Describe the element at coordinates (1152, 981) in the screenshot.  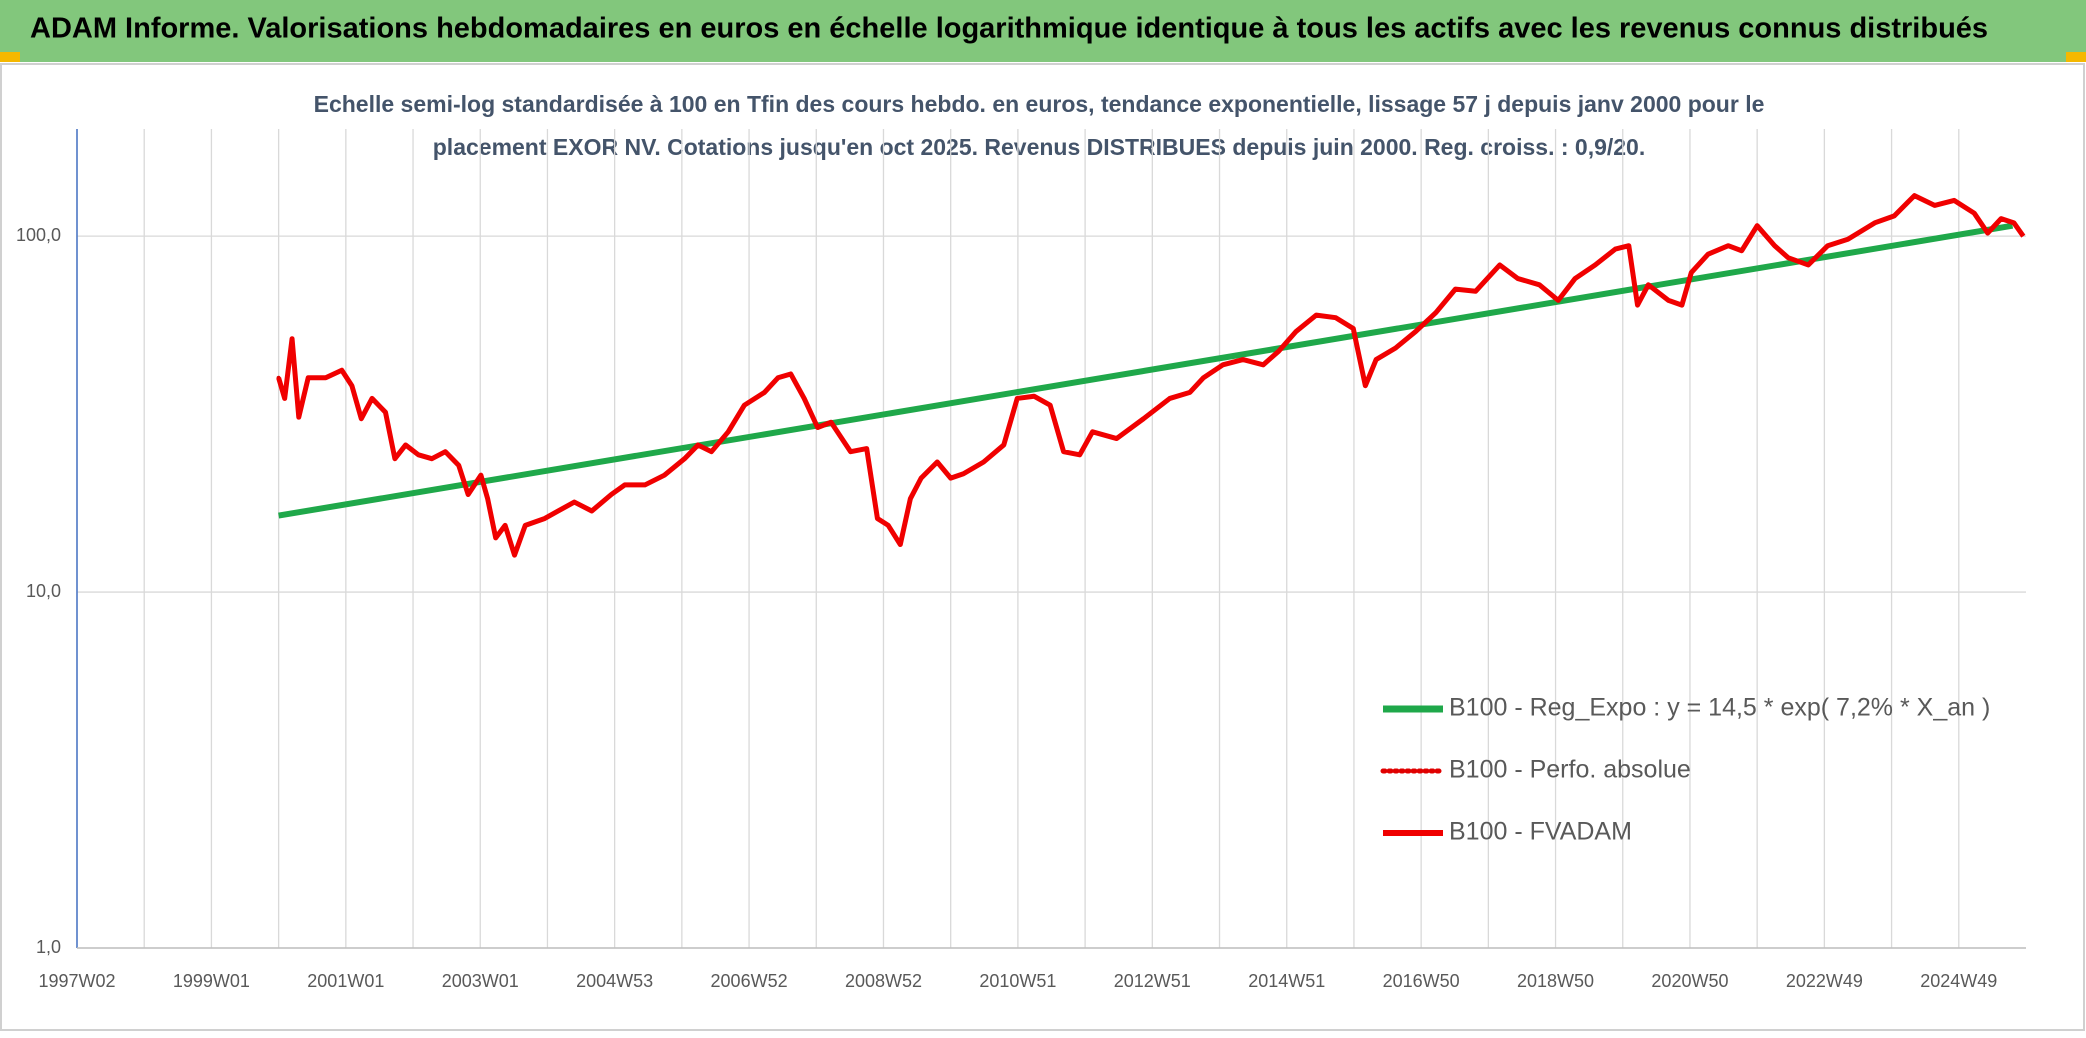
I see `x-tick-label: 2012W51` at that location.